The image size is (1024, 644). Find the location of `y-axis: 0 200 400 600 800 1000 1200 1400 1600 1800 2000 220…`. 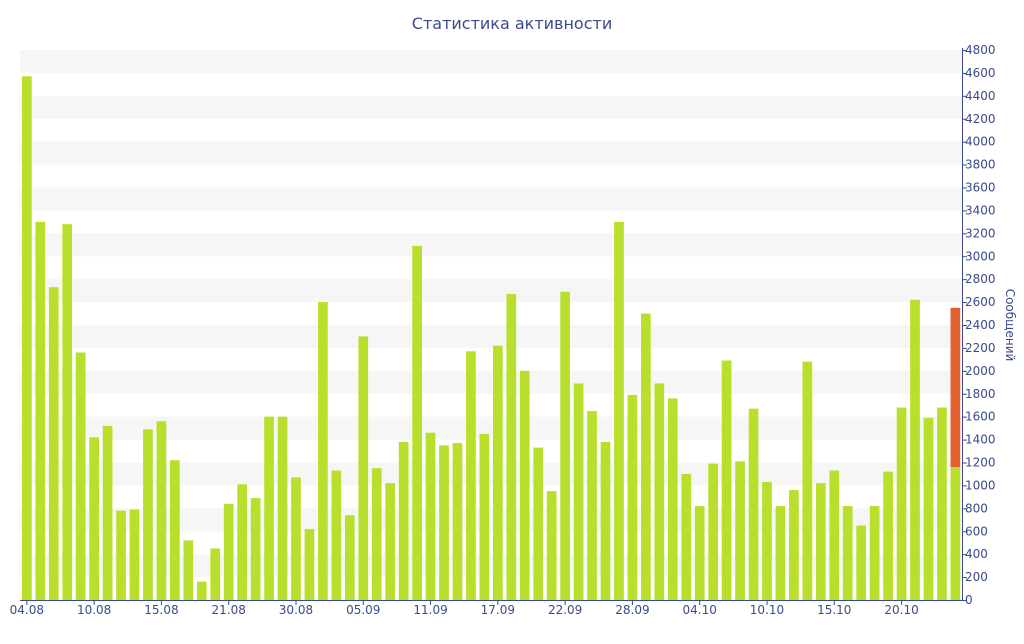

y-axis: 0 200 400 600 800 1000 1200 1400 1600 1800 2000 220… is located at coordinates (979, 325).